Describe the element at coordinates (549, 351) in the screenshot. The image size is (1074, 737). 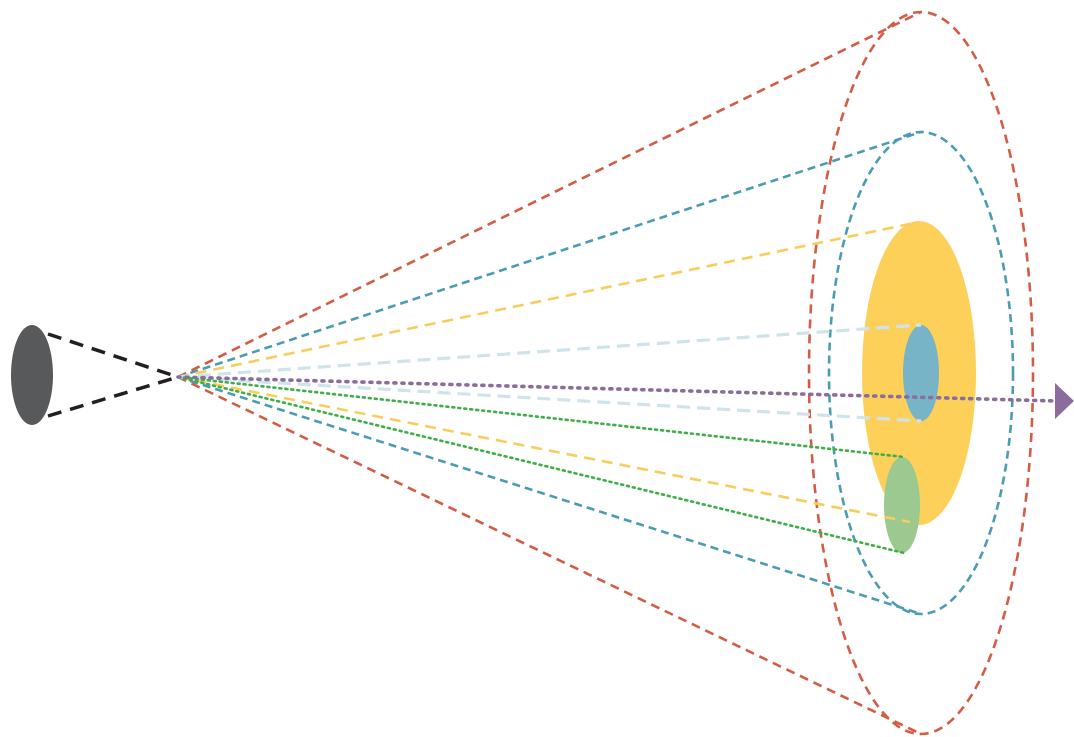
I see `light-blue-cone-ray-top` at that location.